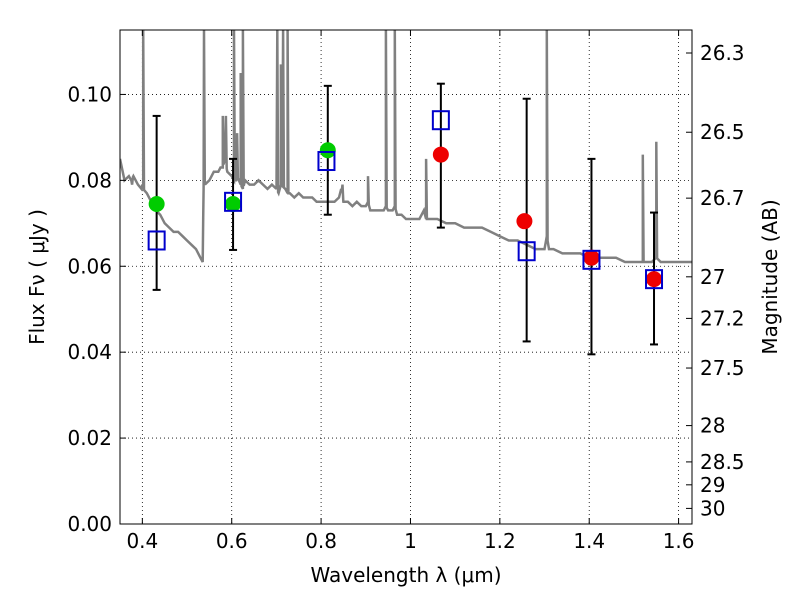 The height and width of the screenshot is (604, 800). Describe the element at coordinates (89, 438) in the screenshot. I see `y-tick-label: 0.02` at that location.